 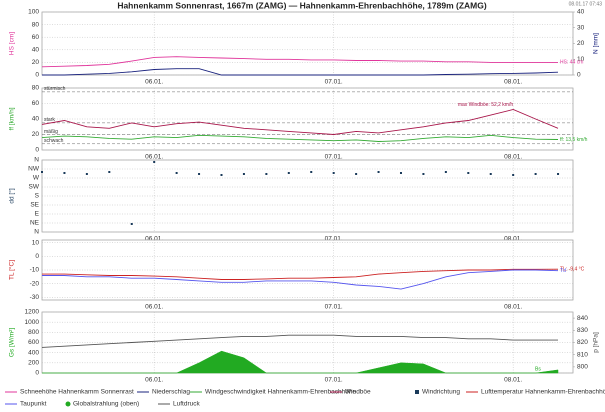 What do you see at coordinates (33, 342) in the screenshot?
I see `y-tick-label: 600` at bounding box center [33, 342].